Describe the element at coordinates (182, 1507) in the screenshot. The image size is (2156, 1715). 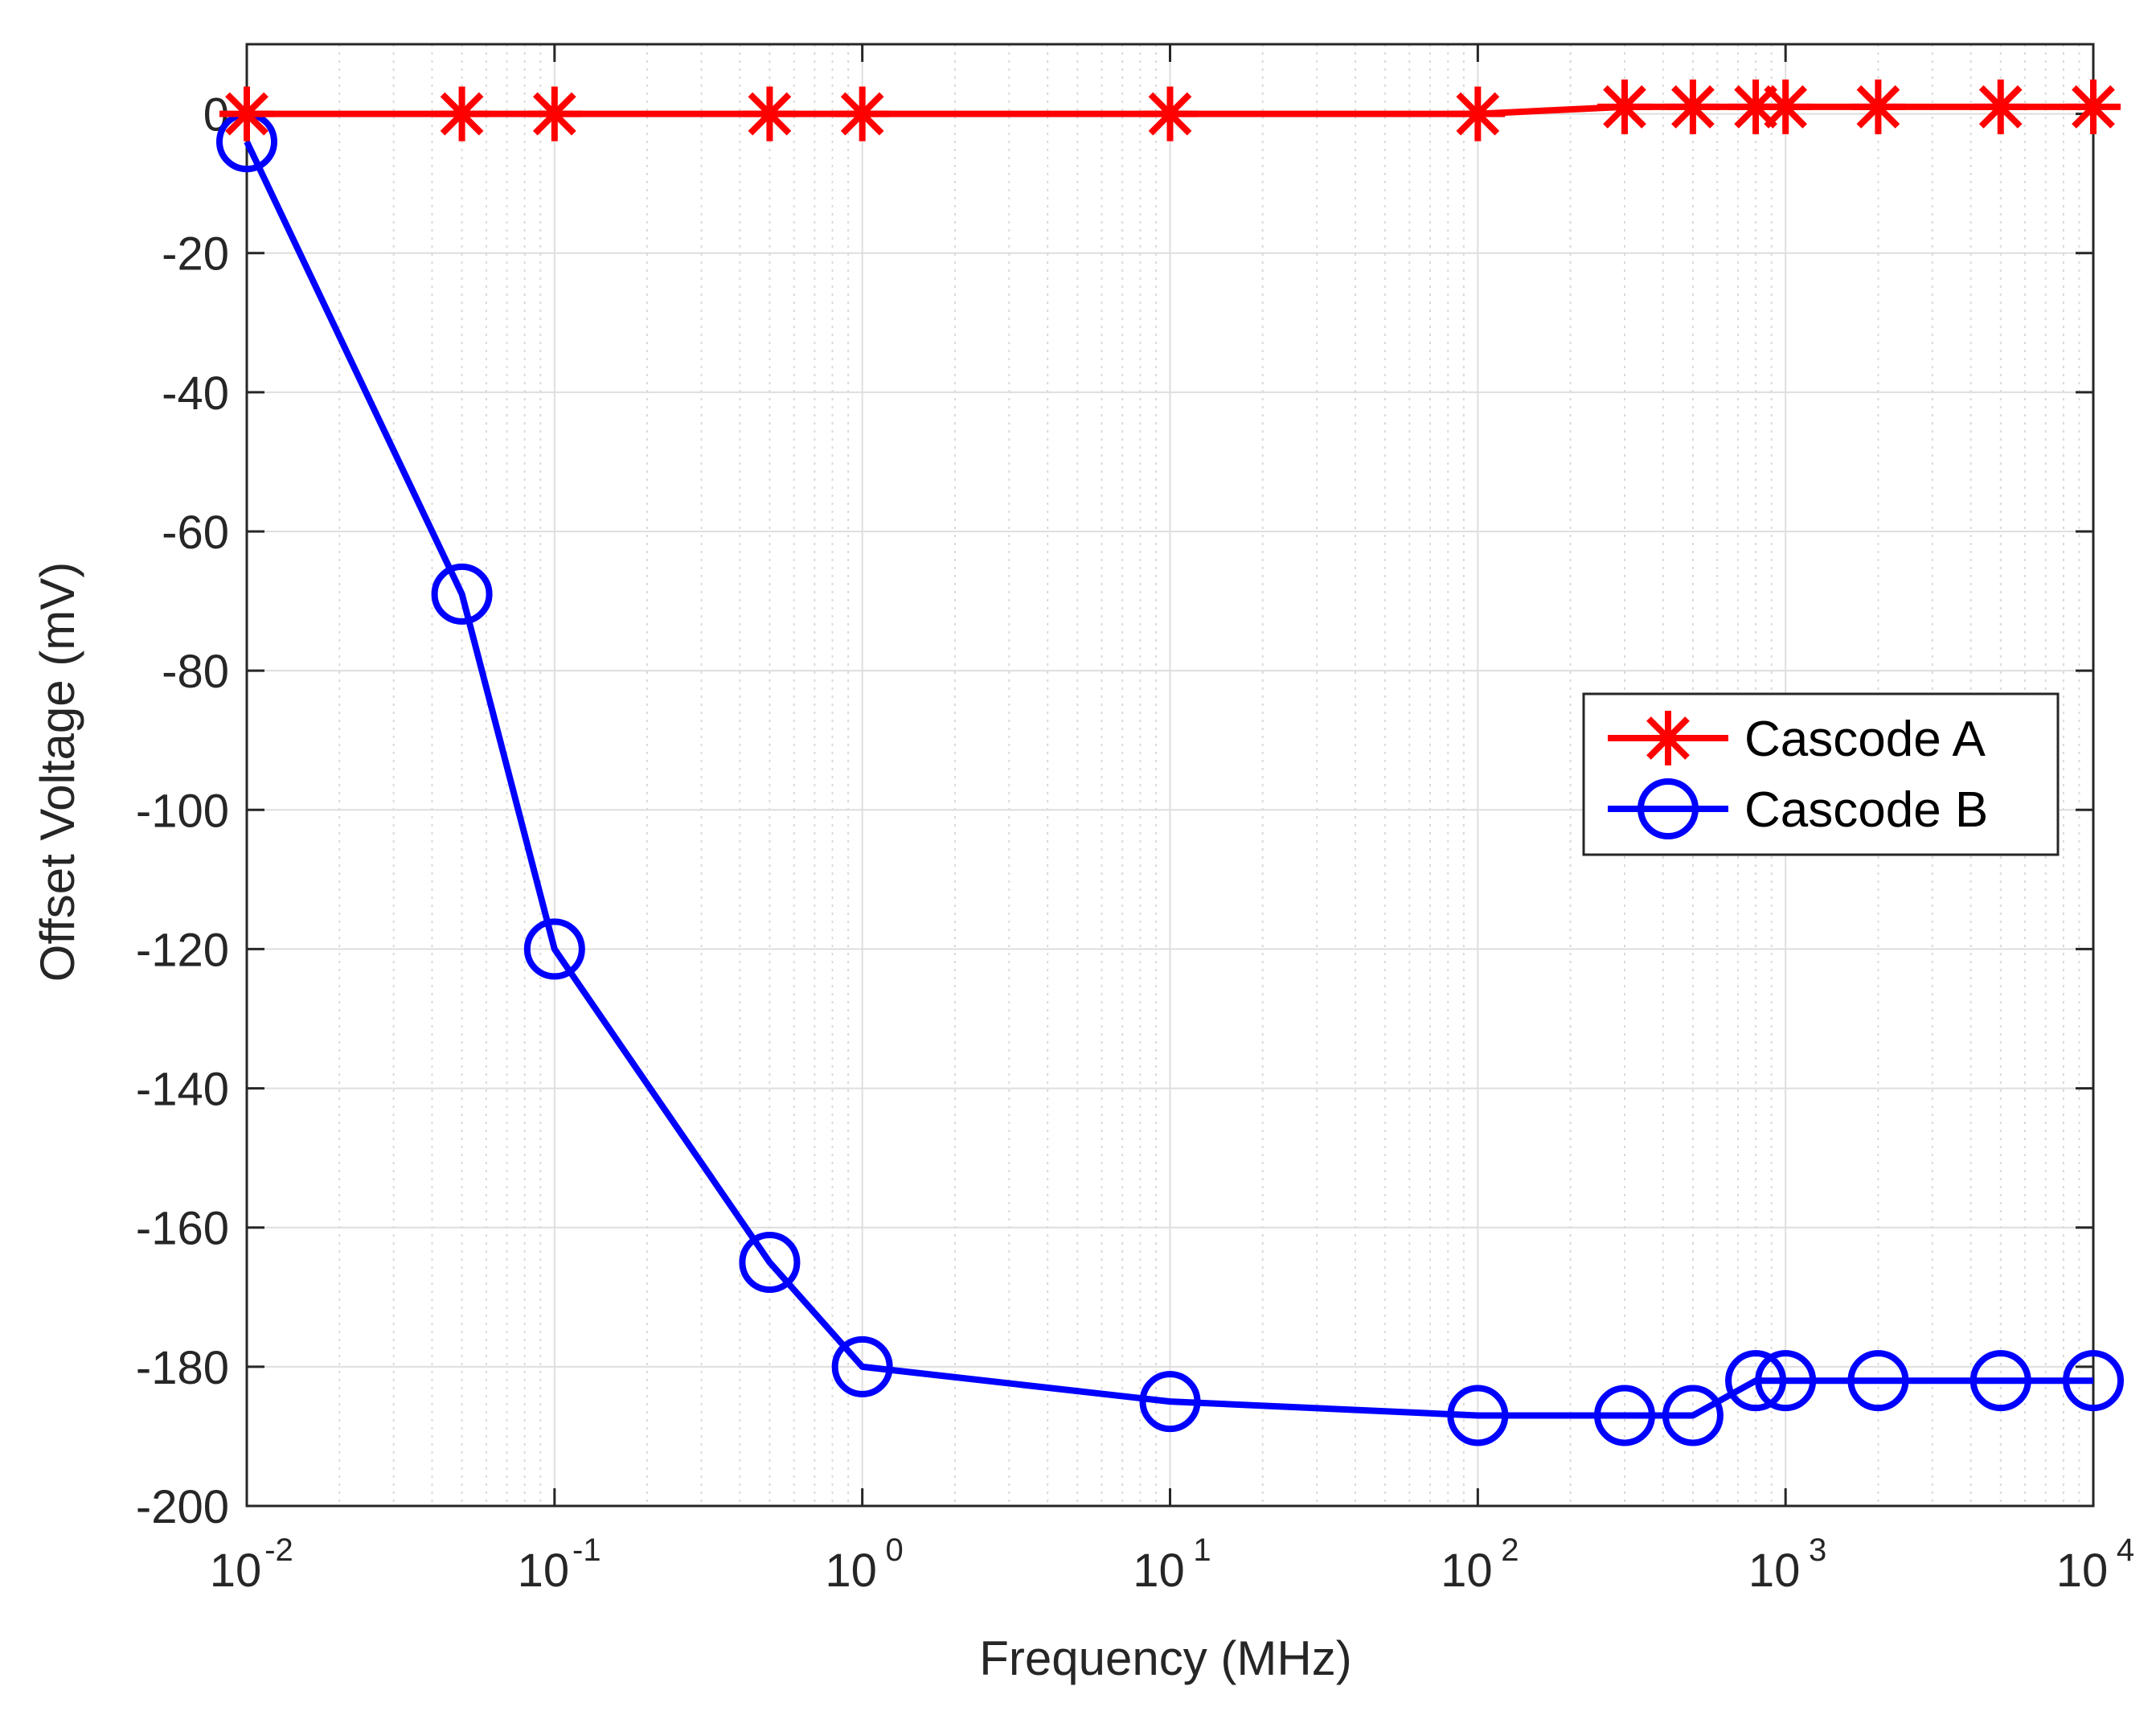
I see `y-tick-label: -200` at that location.